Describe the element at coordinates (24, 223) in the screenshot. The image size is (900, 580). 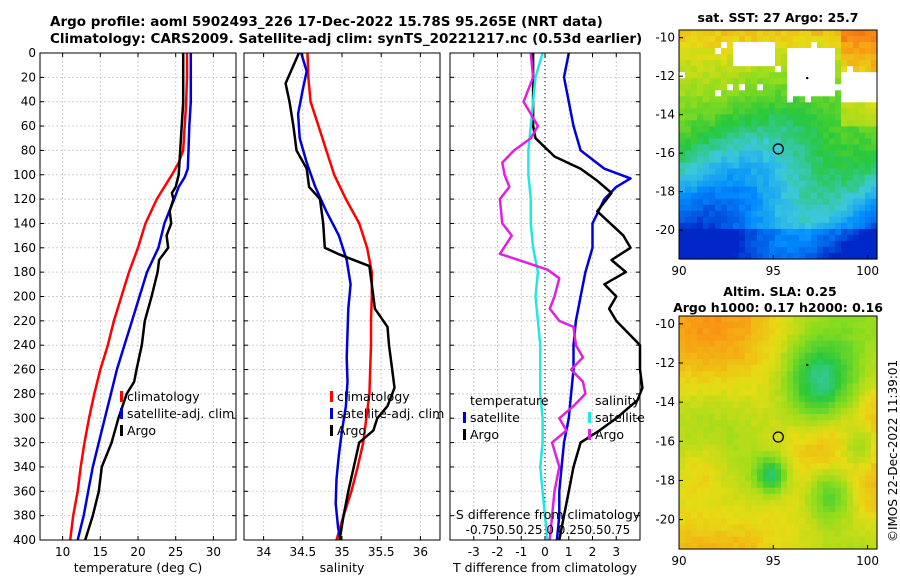
I see `y-tick-label: 140` at that location.